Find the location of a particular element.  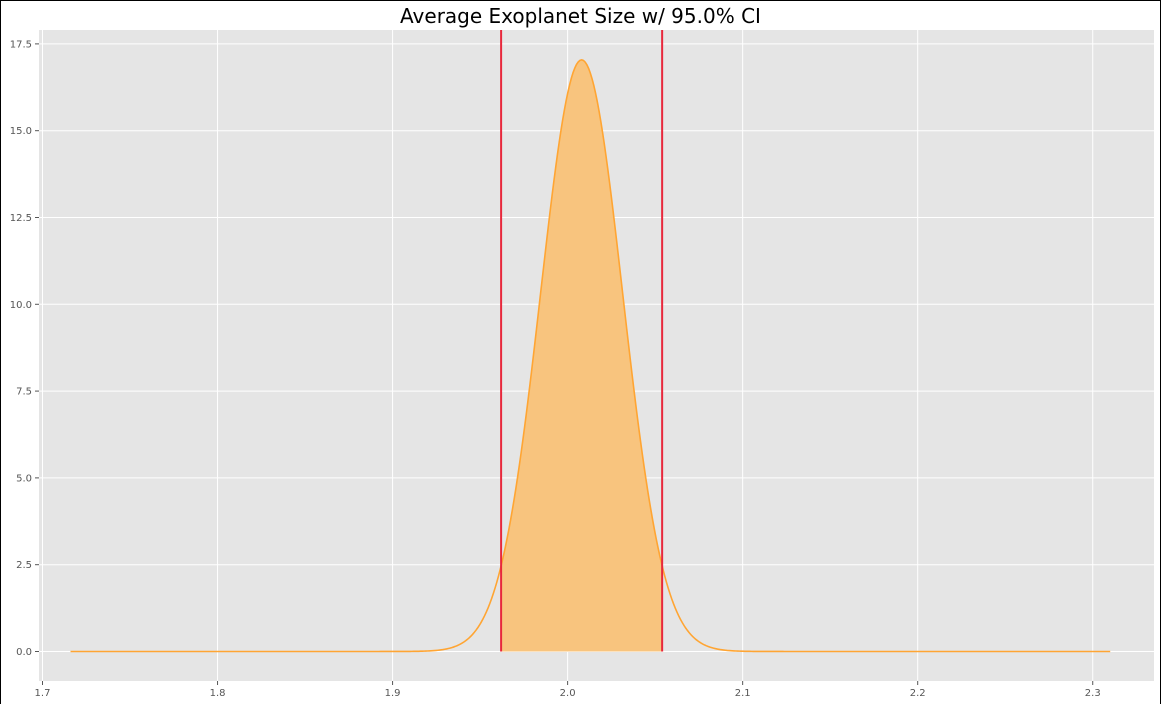

x-tick-label-4: 2.1 is located at coordinates (743, 693).